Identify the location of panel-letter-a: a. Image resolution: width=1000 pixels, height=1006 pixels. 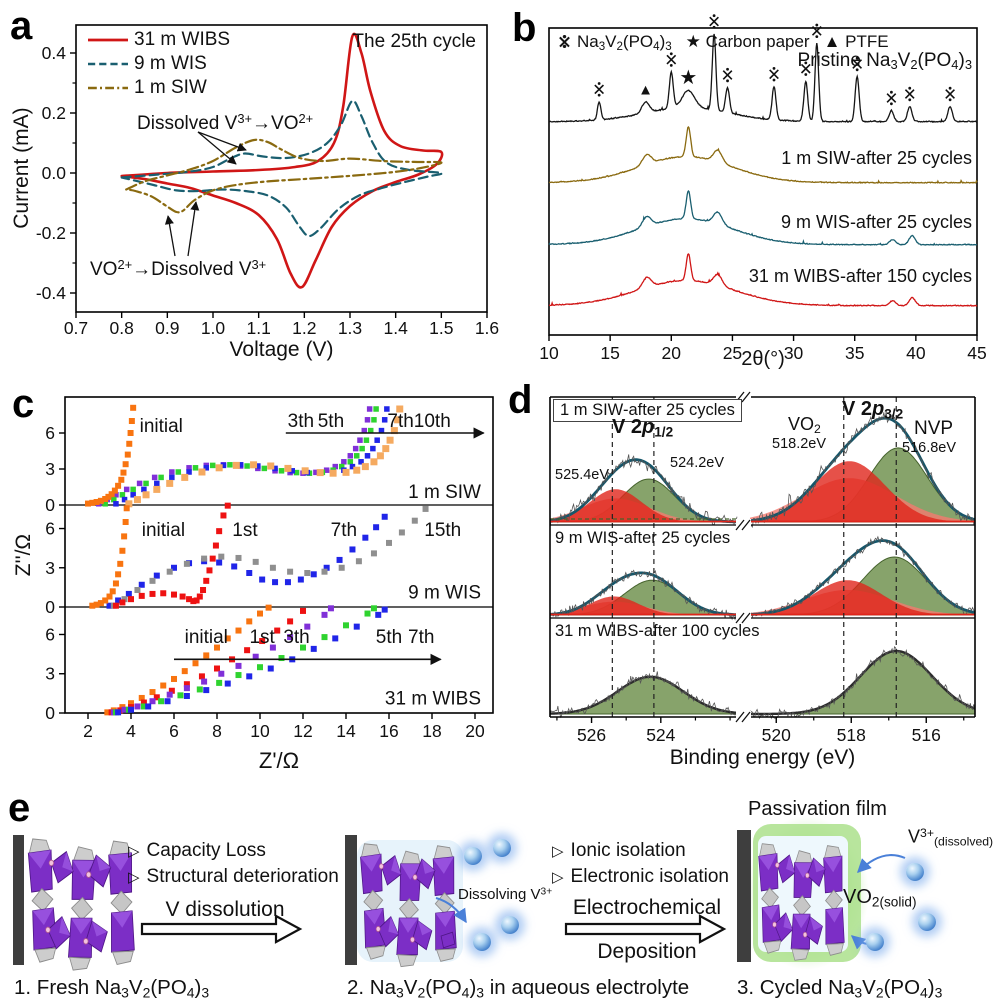
(21, 26).